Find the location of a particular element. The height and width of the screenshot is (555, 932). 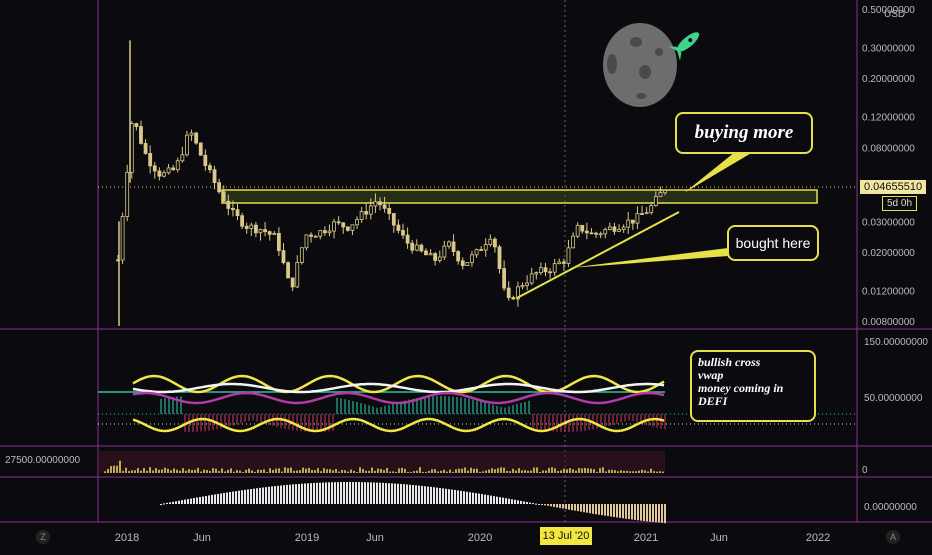

osc-white-line is located at coordinates (398, 388).